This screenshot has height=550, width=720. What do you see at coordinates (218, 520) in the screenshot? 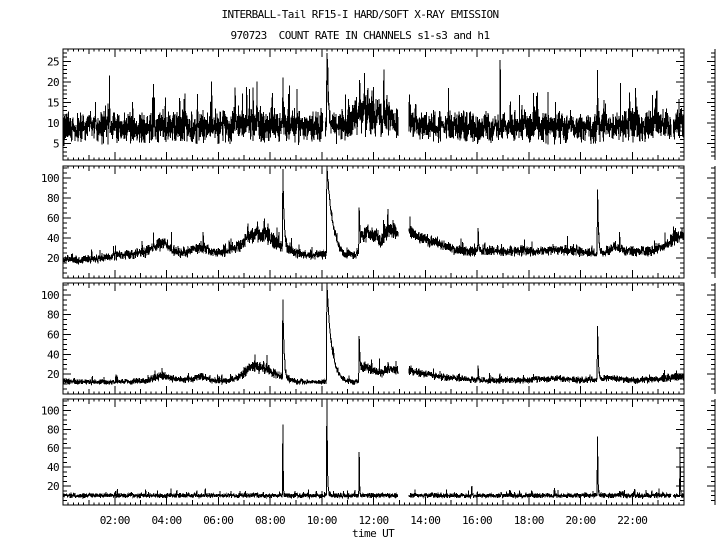
I see `x-tick-label: 06:00` at bounding box center [218, 520].